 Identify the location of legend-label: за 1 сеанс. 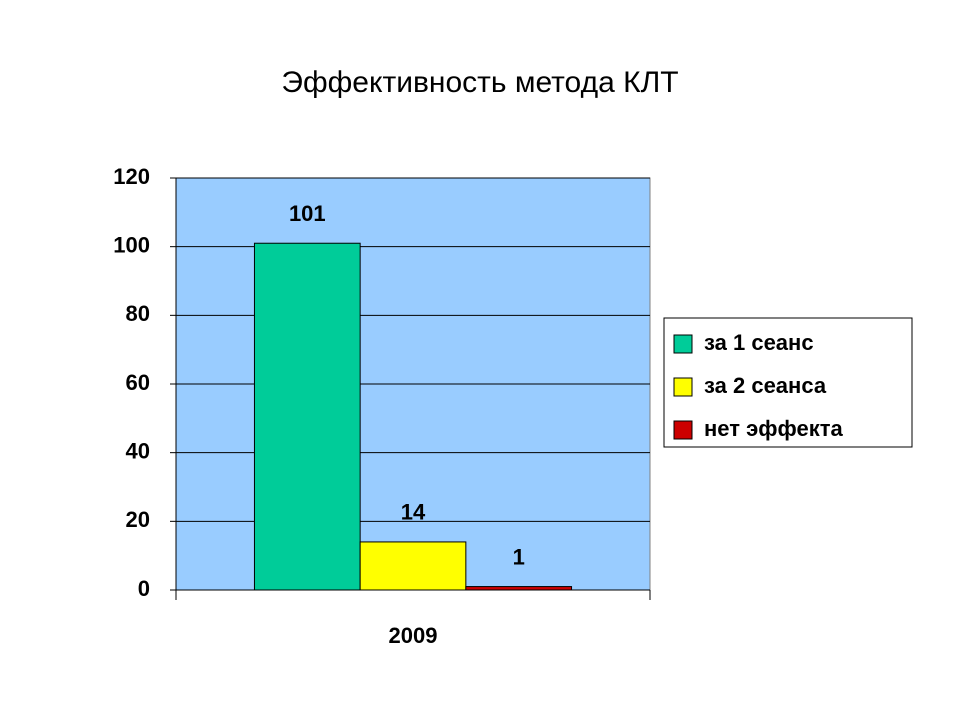
(759, 342).